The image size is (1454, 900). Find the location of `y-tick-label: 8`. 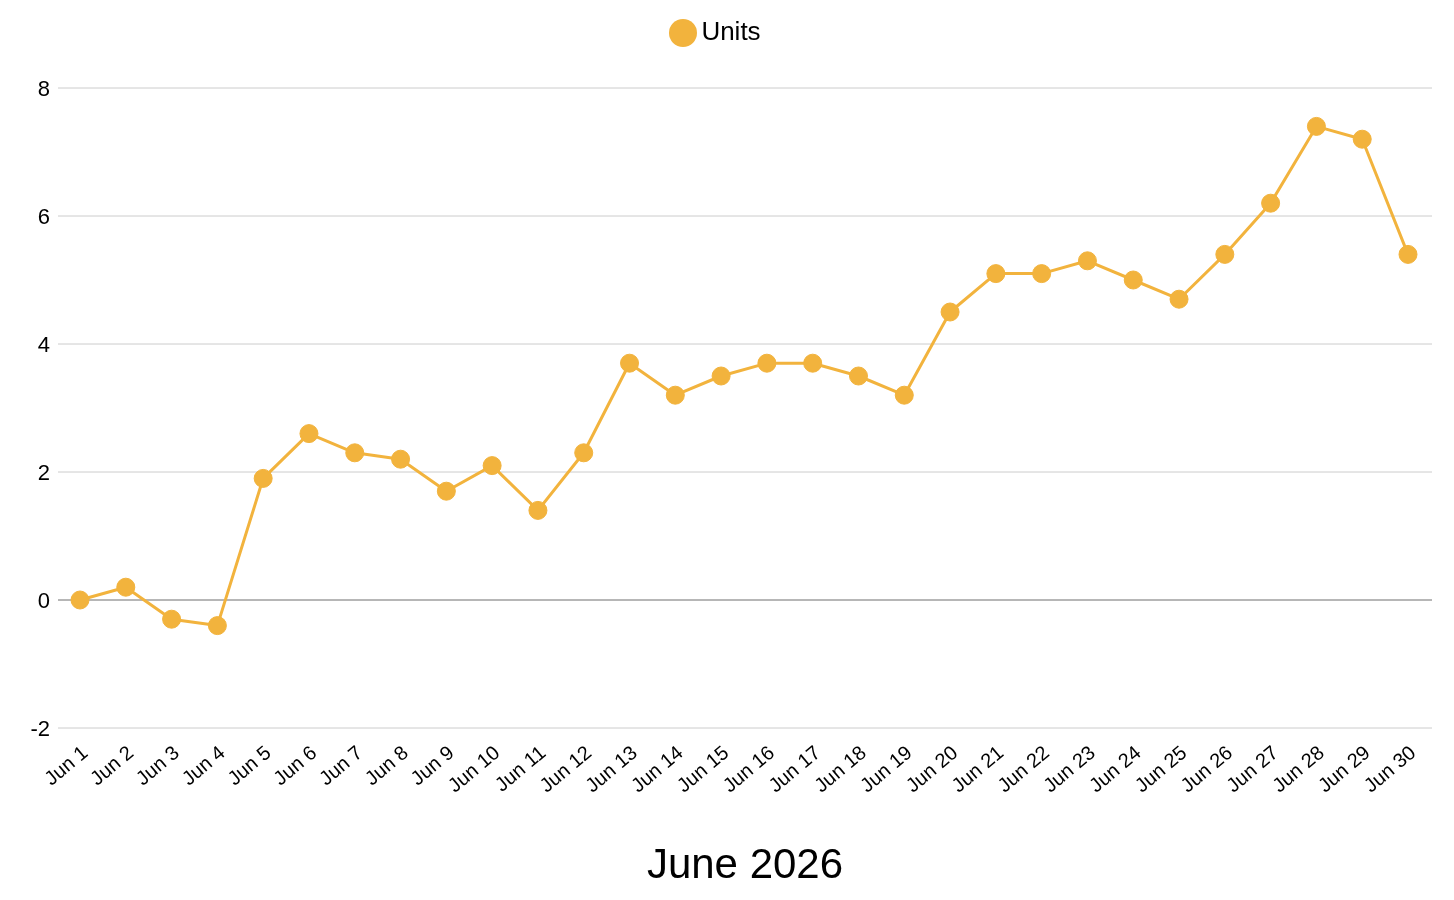

y-tick-label: 8 is located at coordinates (43, 88).